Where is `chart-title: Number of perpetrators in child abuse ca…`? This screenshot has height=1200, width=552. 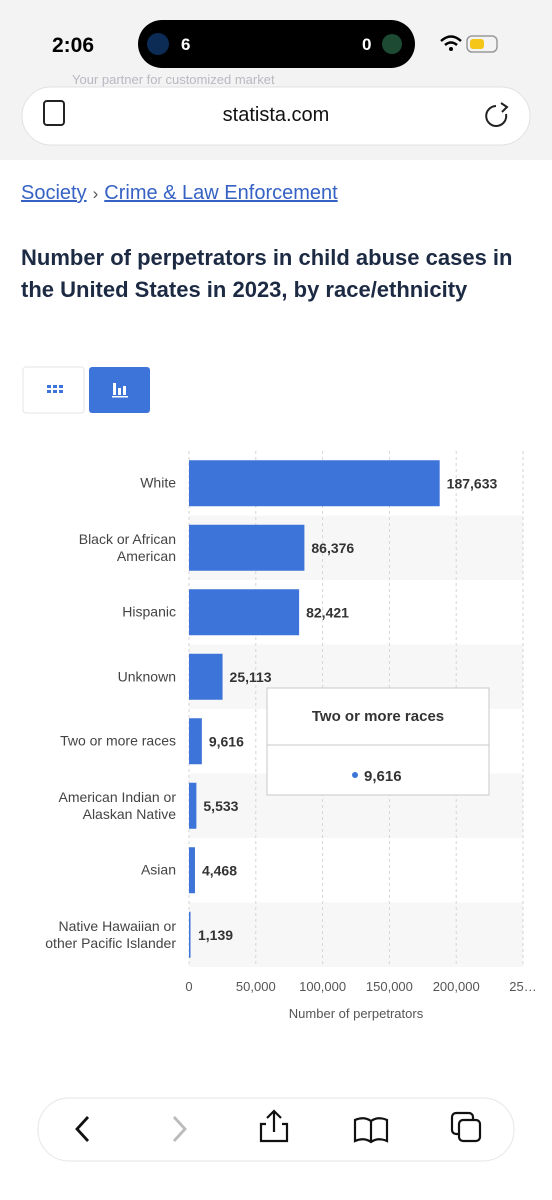 chart-title: Number of perpetrators in child abuse ca… is located at coordinates (267, 273).